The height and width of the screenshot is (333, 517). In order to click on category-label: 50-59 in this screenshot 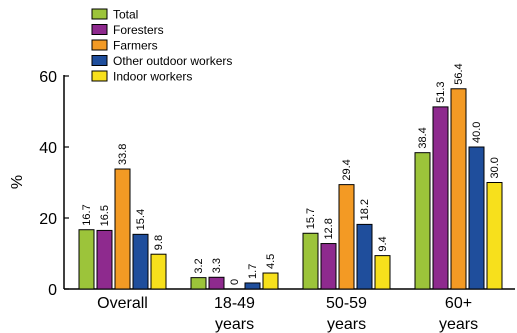, I will do `click(346, 303)`.